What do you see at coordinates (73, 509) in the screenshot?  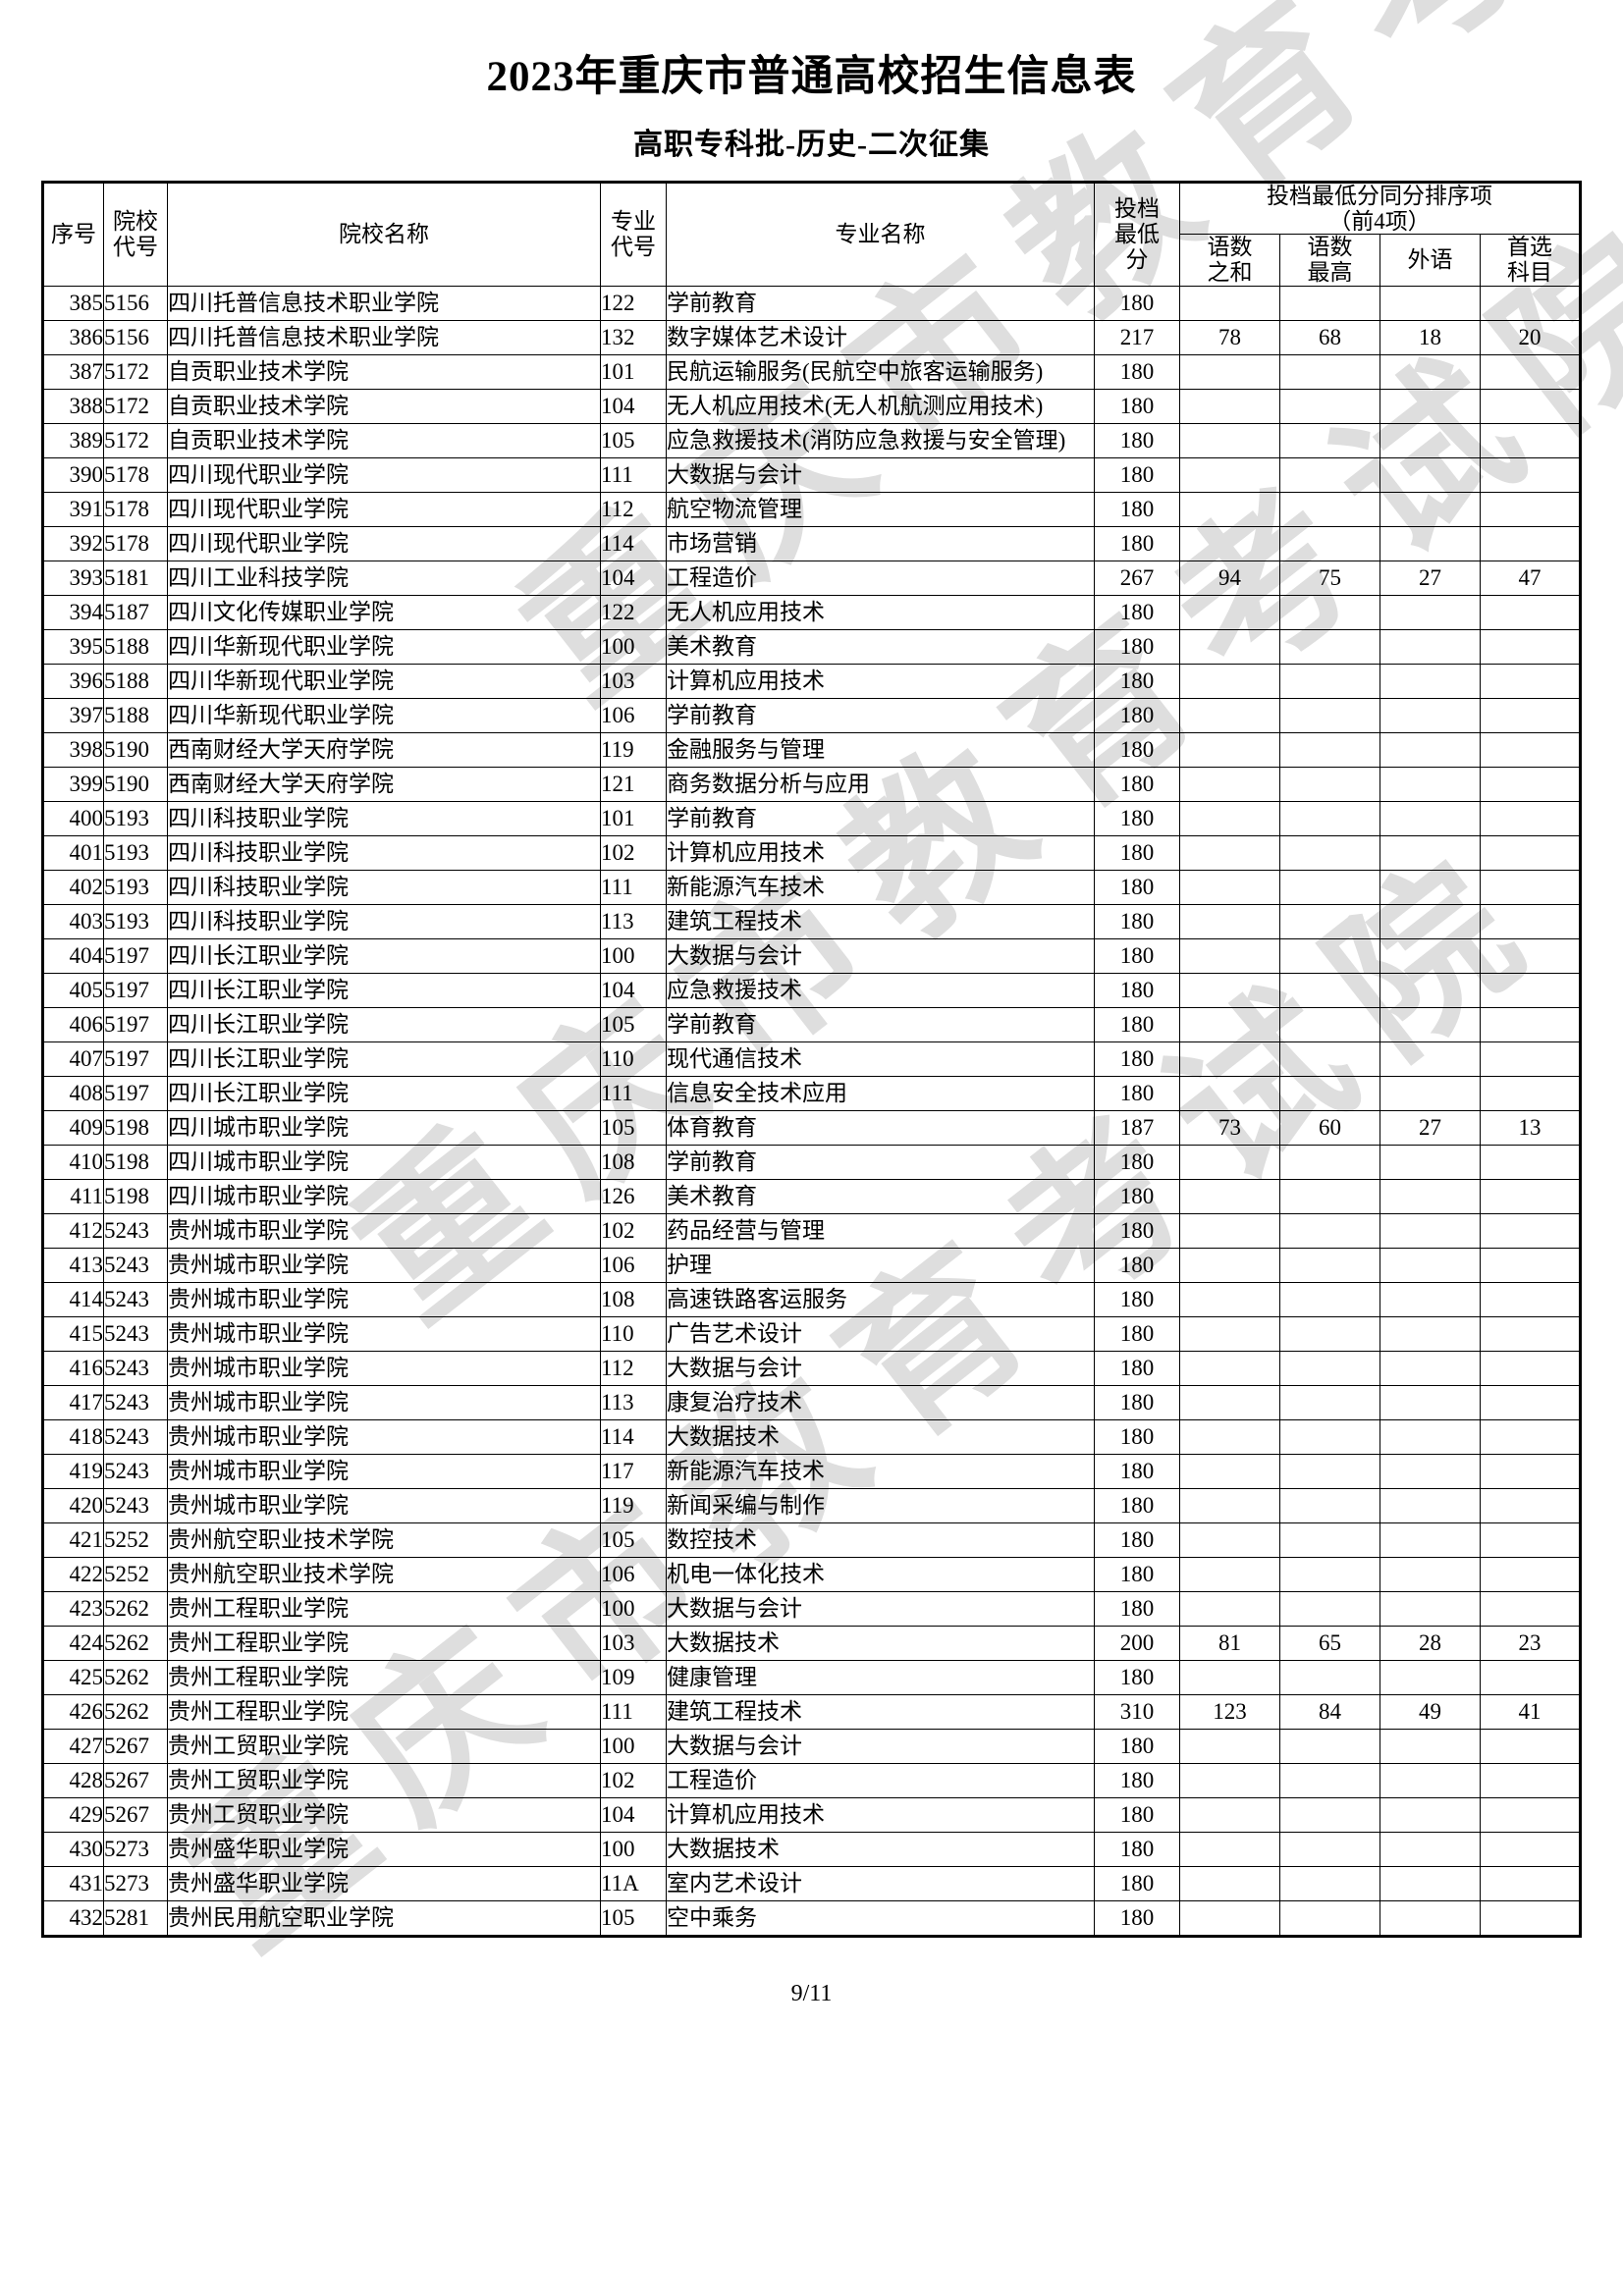 I see `cell-seq: 391` at bounding box center [73, 509].